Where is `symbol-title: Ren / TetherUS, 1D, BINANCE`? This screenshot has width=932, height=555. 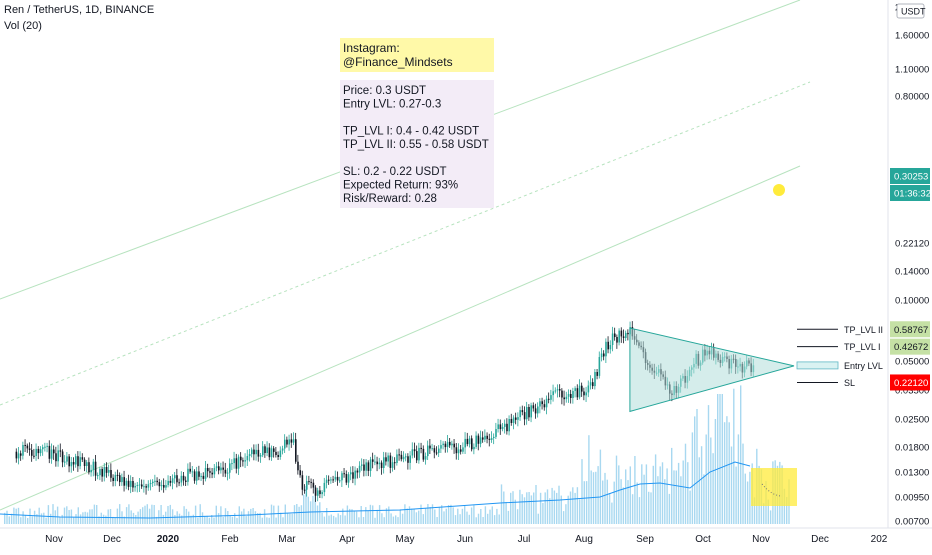 symbol-title: Ren / TetherUS, 1D, BINANCE is located at coordinates (79, 10).